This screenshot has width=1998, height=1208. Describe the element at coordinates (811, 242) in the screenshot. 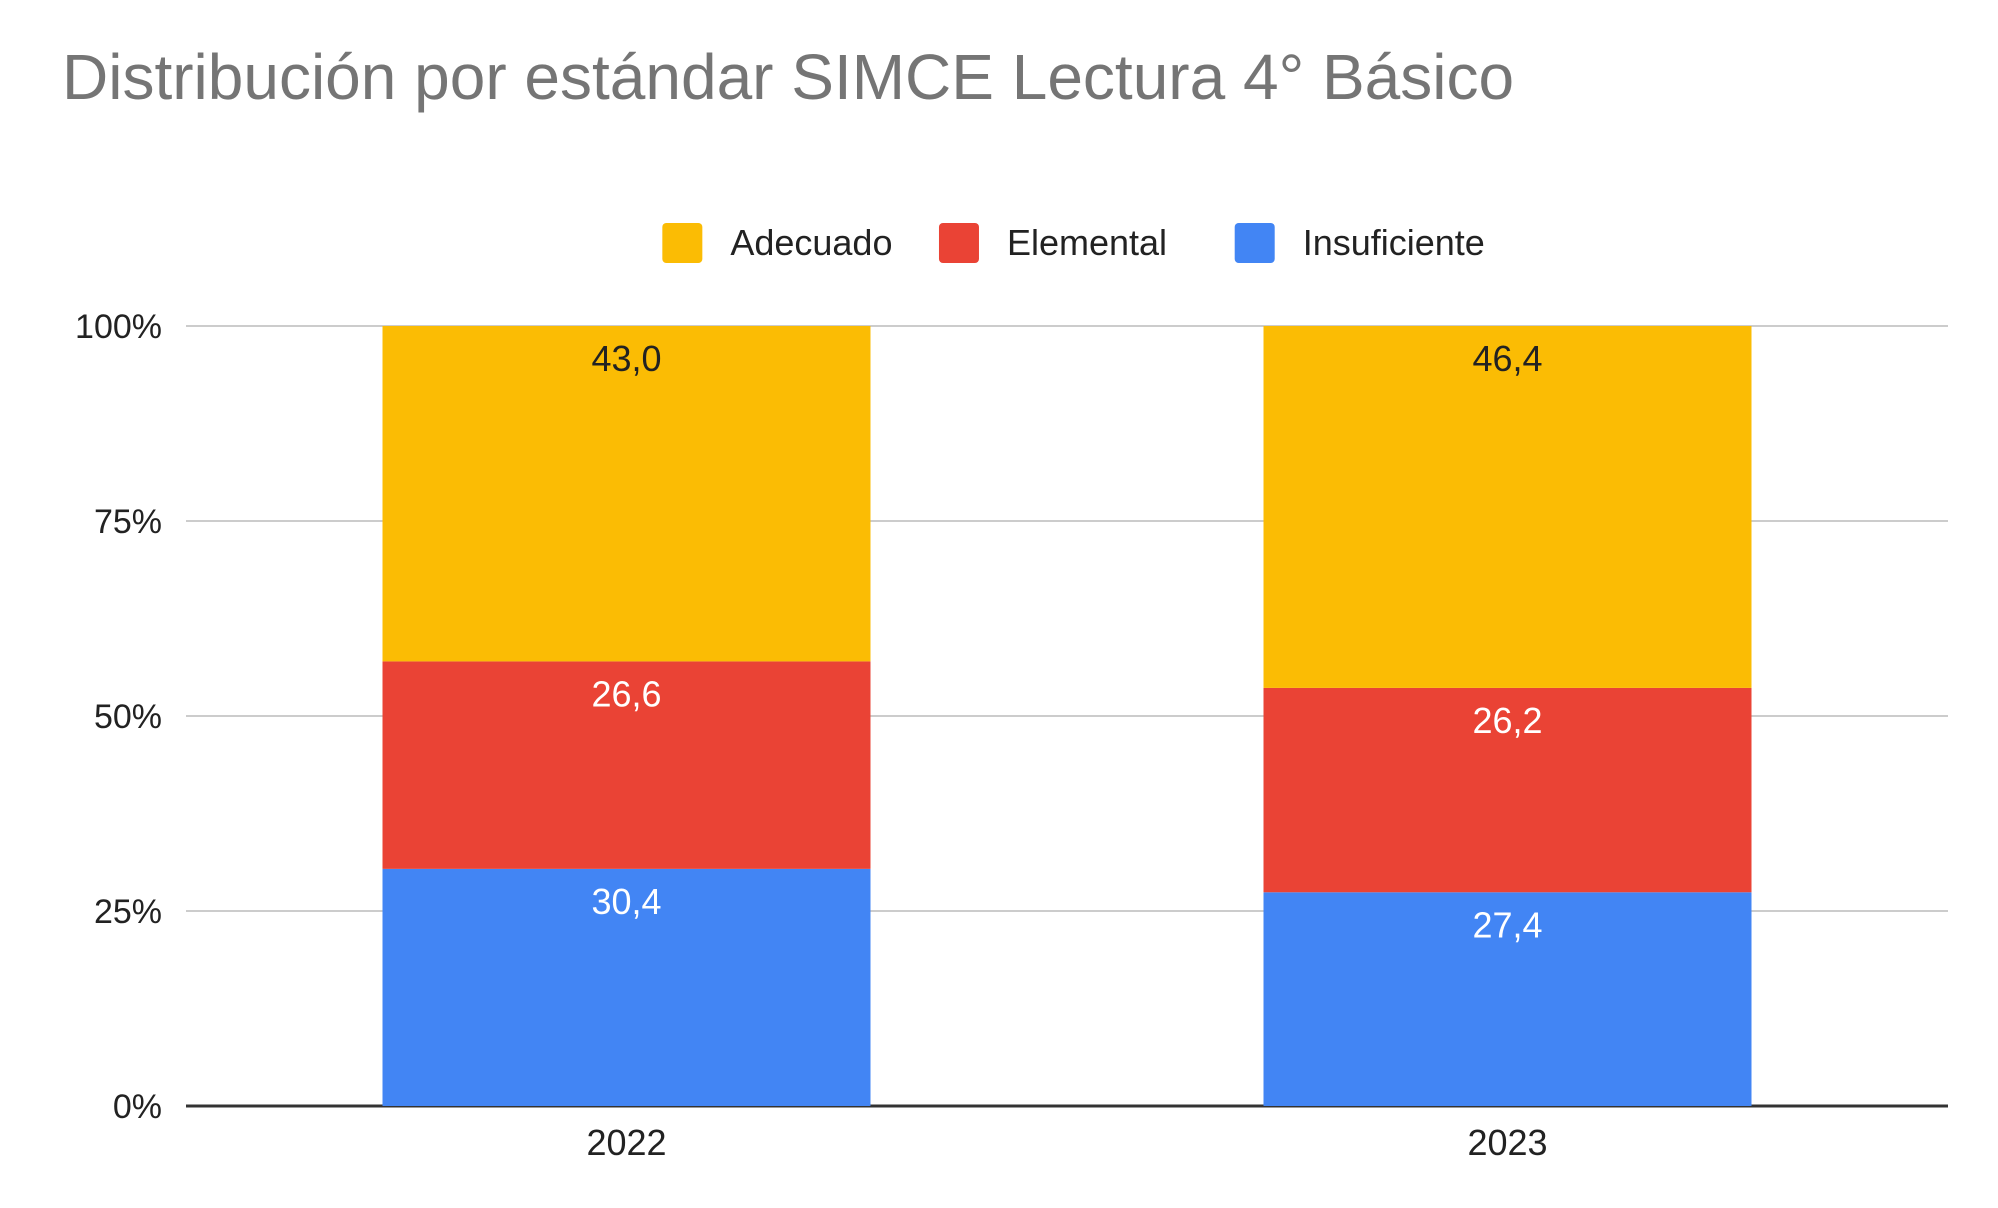

I see `legend-label: Adecuado` at that location.